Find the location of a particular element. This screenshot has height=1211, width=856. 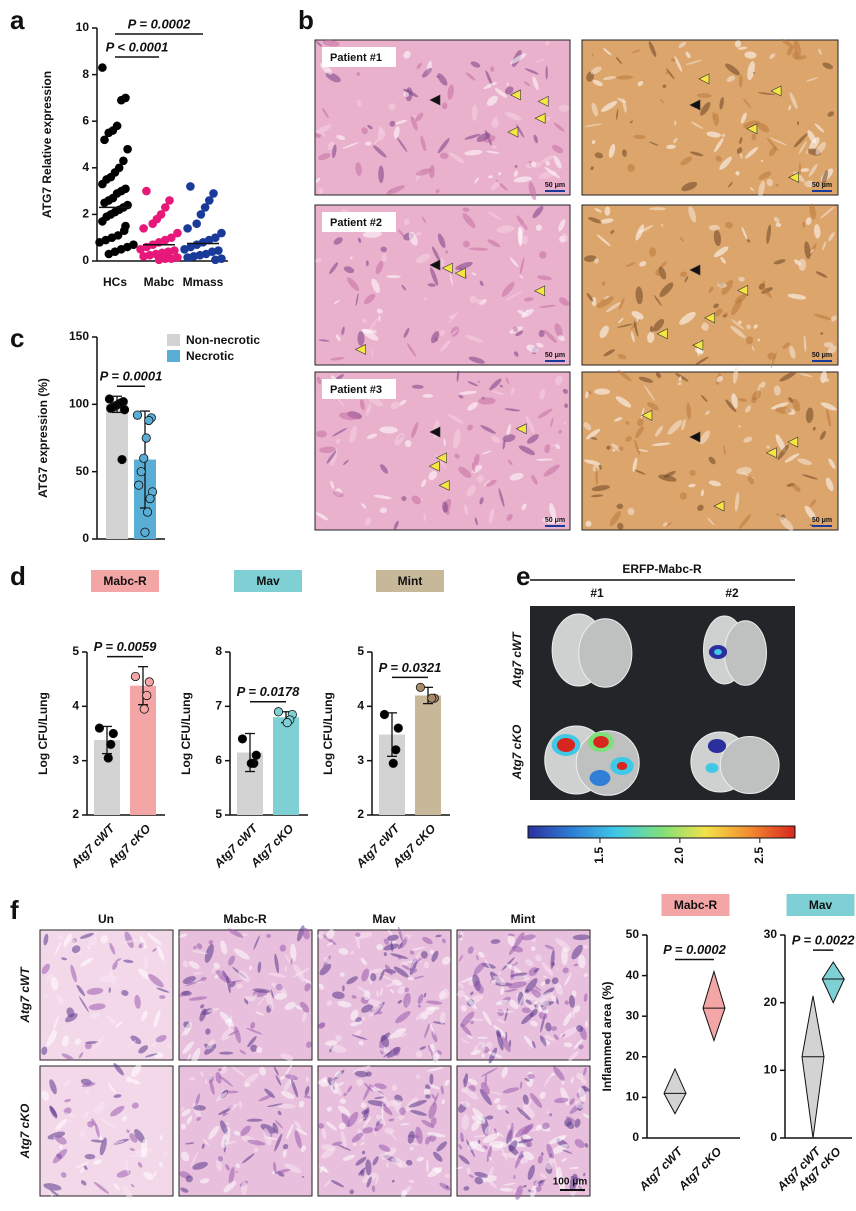

group-tag is located at coordinates (125, 581).